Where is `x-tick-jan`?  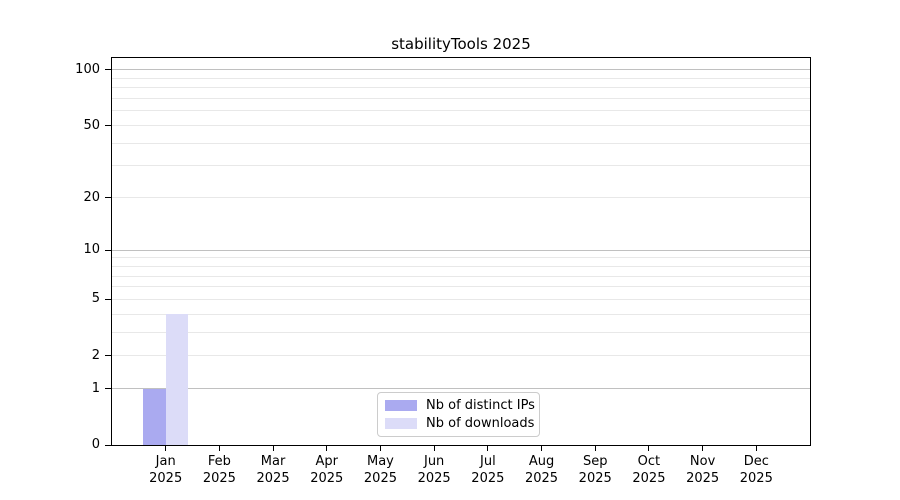
x-tick-jan is located at coordinates (166, 448).